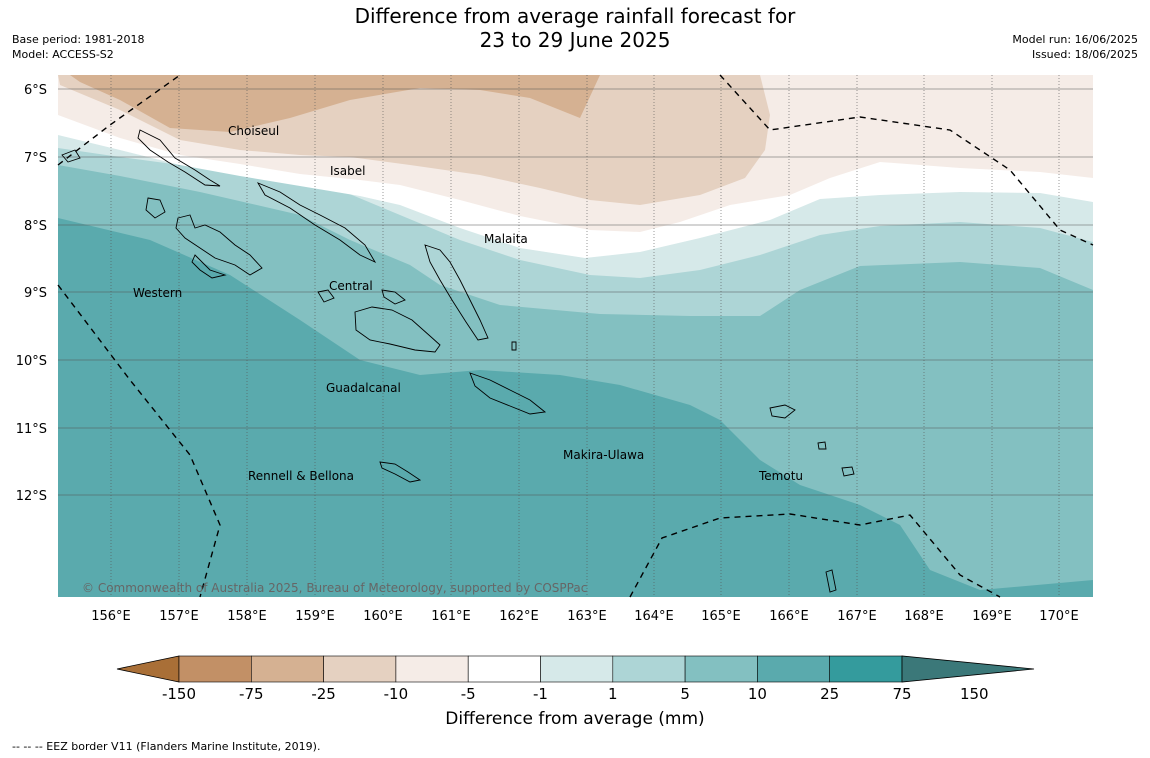 Image resolution: width=1150 pixels, height=758 pixels. Describe the element at coordinates (456, 292) in the screenshot. I see `island-malaita` at that location.